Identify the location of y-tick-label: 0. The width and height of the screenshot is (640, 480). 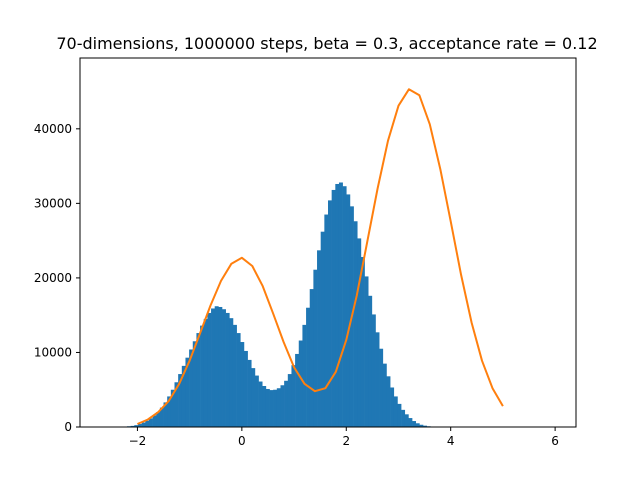
(68, 427).